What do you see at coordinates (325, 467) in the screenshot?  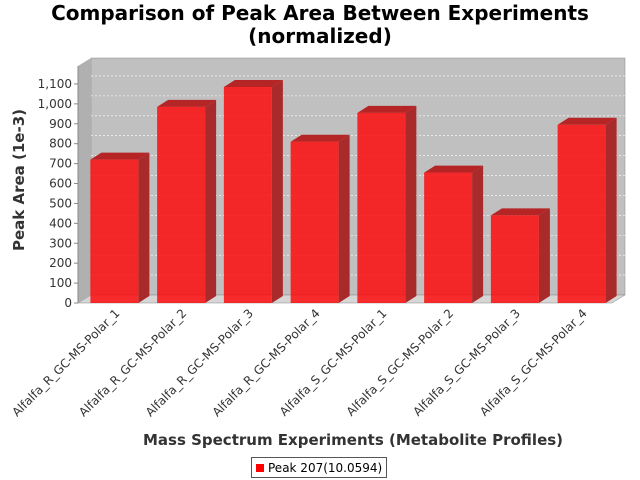 I see `legend-label: Peak 207(10.0594)` at bounding box center [325, 467].